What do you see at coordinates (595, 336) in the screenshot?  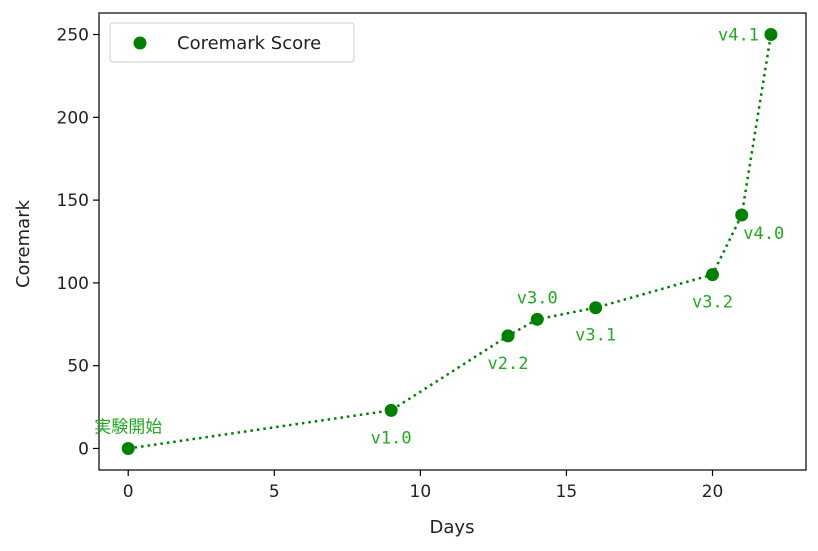 I see `data-point-label: v3.1` at bounding box center [595, 336].